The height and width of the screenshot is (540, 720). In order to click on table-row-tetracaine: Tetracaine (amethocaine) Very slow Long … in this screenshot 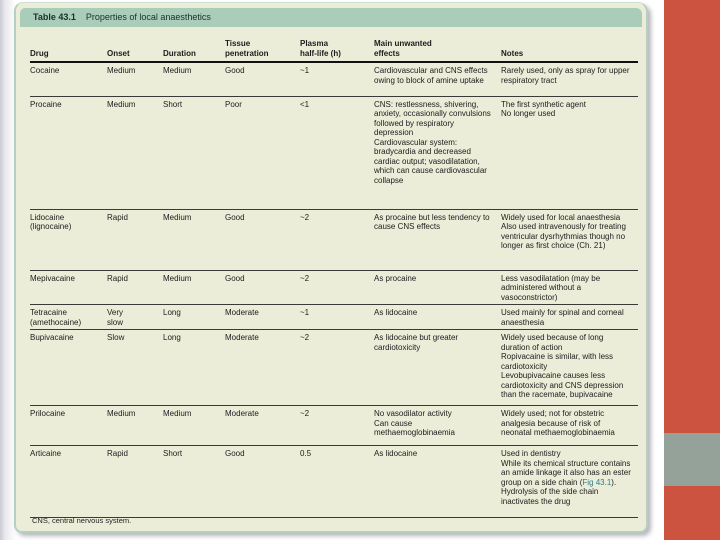, I will do `click(334, 317)`.